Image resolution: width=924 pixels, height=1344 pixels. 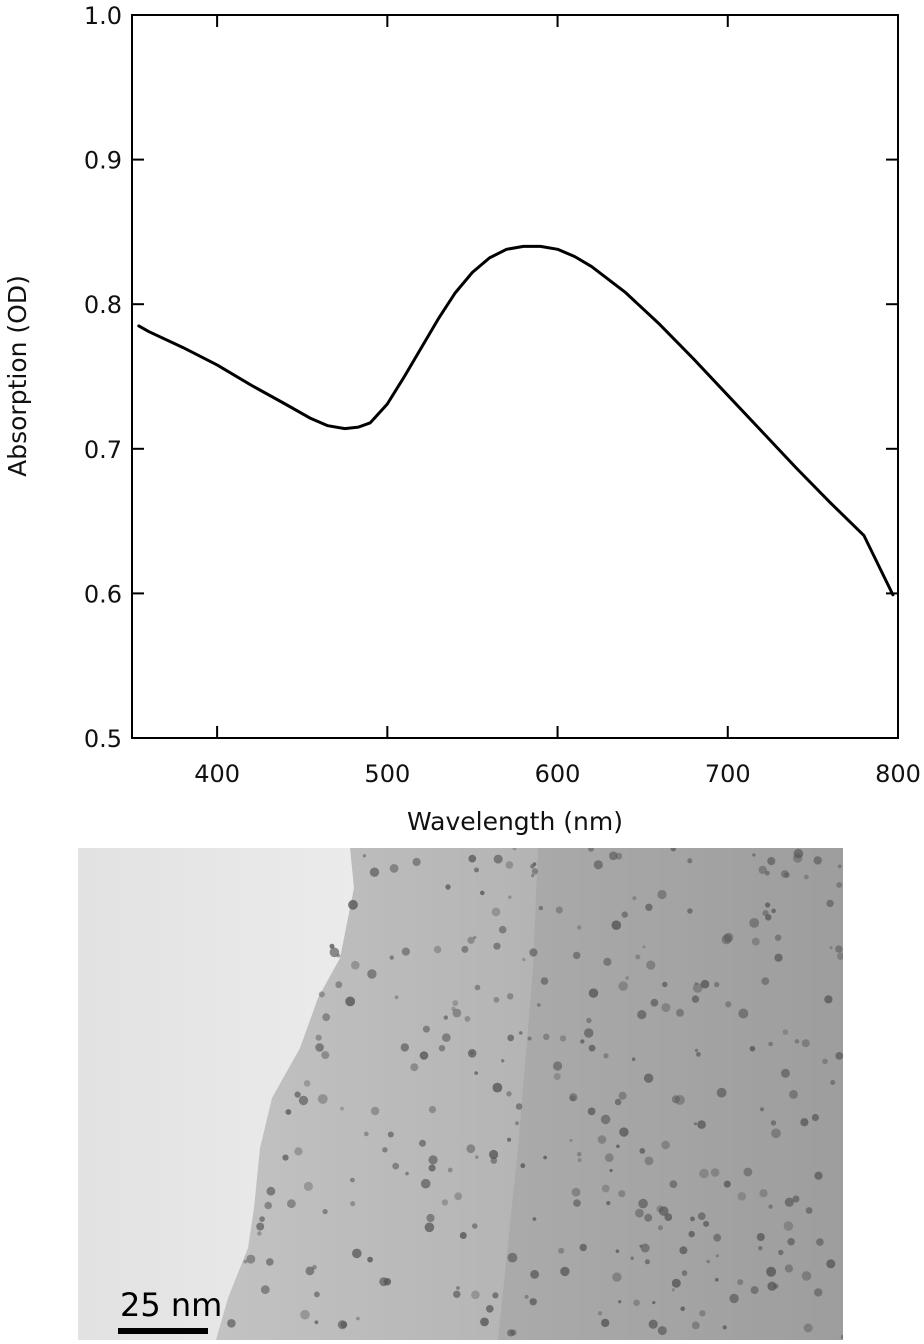 I want to click on x-tick-label: 400, so click(x=217, y=774).